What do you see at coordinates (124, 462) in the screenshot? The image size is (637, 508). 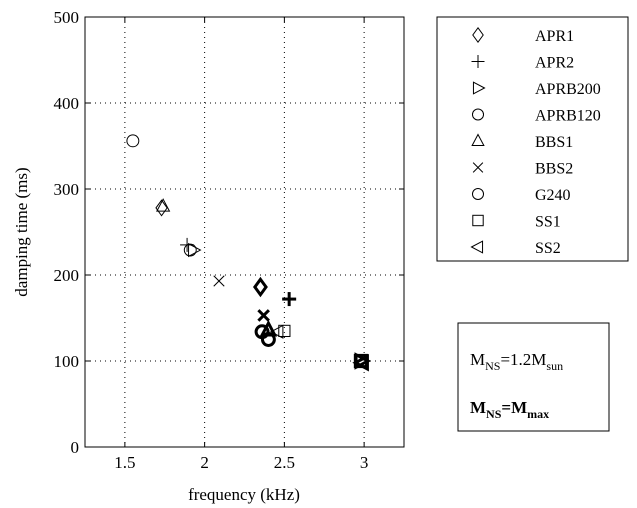 I see `x-tick-label: 1.5` at bounding box center [124, 462].